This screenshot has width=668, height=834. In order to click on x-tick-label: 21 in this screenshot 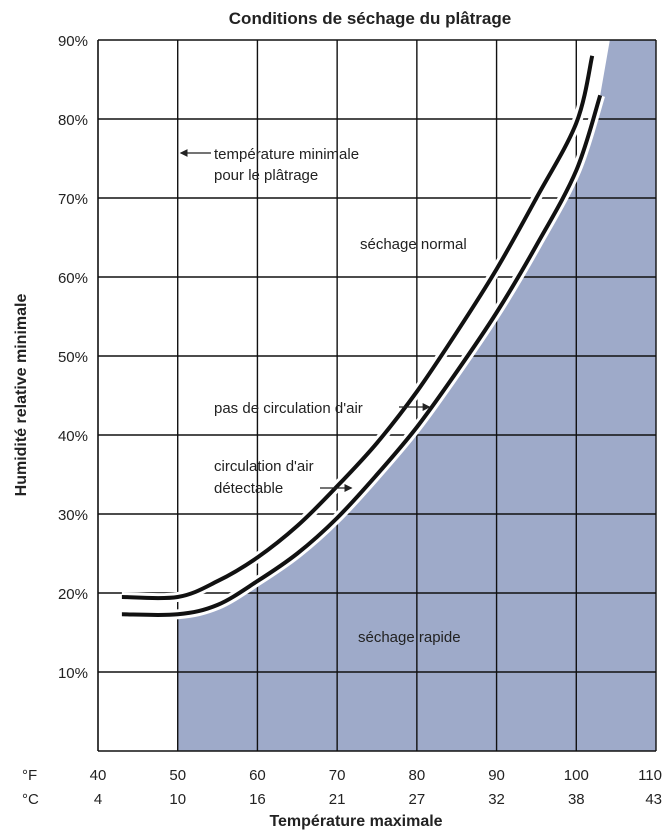, I will do `click(337, 799)`.